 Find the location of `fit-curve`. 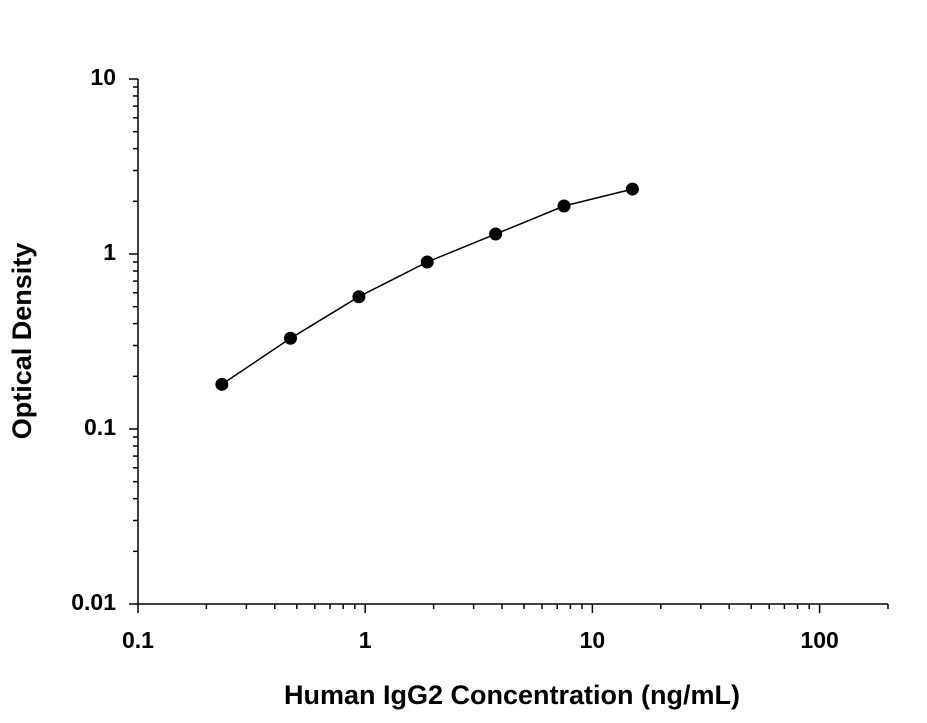

fit-curve is located at coordinates (427, 286).